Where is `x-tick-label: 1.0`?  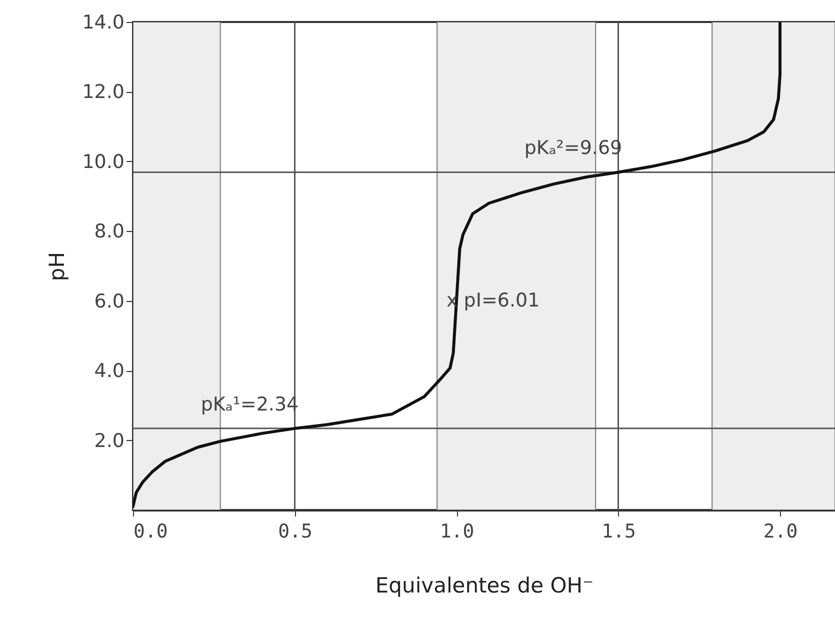 x-tick-label: 1.0 is located at coordinates (457, 531).